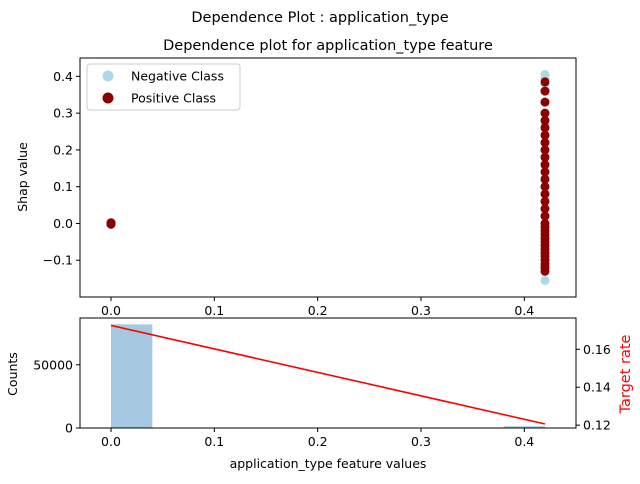  Describe the element at coordinates (69, 428) in the screenshot. I see `histogram-y-tick-label: 0` at that location.